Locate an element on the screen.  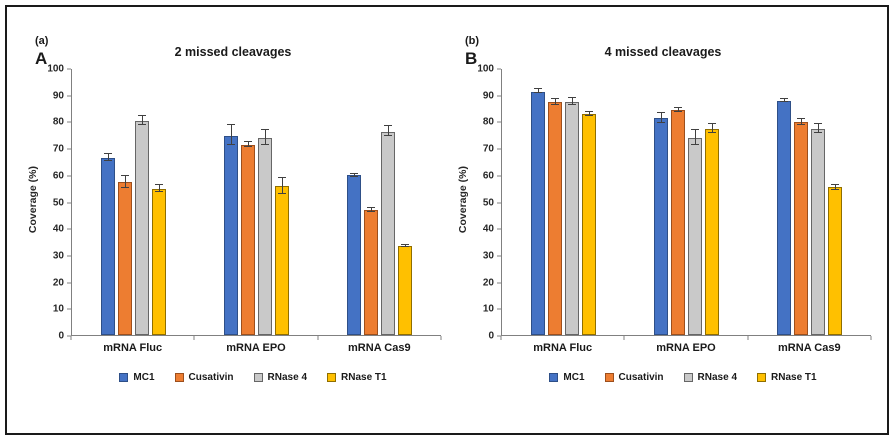
y-axis-label-a: Coverage (%) is located at coordinates (33, 199).